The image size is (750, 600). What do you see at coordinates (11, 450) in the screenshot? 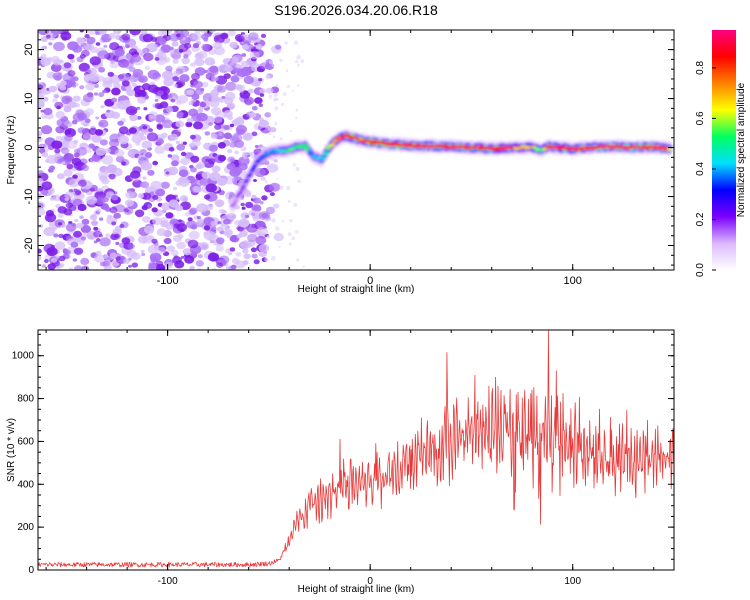
I see `snr-y-label: SNR (10 * v/v)` at bounding box center [11, 450].